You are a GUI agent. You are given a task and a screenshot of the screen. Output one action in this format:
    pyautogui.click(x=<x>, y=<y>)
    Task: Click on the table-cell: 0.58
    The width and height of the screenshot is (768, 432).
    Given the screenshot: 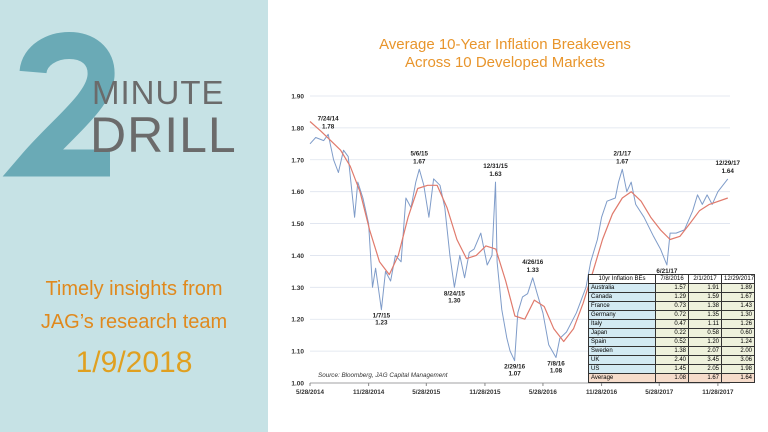 What is the action you would take?
    pyautogui.click(x=705, y=333)
    